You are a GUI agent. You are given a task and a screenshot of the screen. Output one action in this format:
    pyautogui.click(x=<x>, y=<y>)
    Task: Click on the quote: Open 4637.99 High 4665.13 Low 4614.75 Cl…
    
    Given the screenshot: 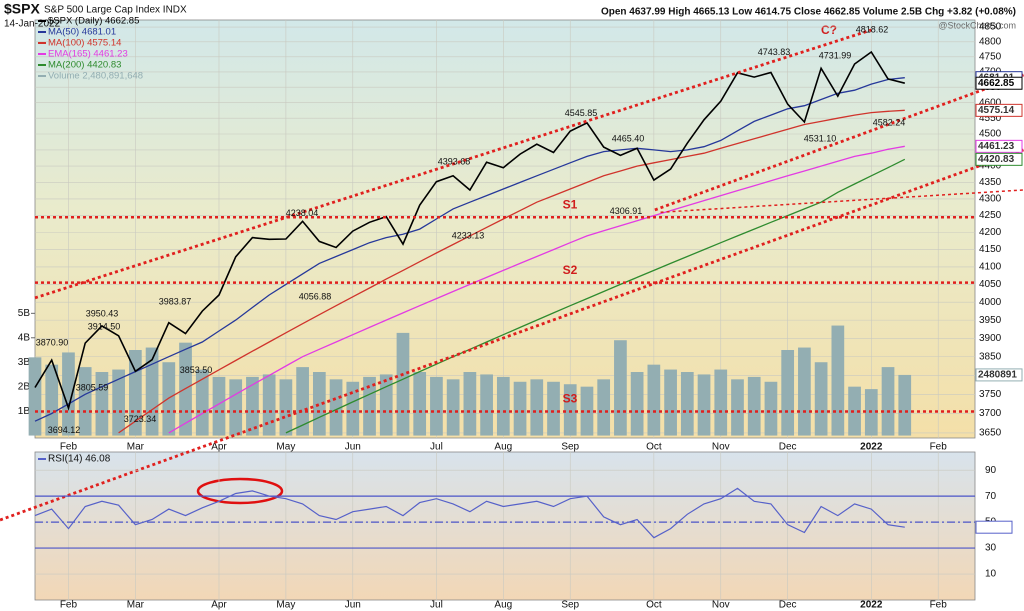 What is the action you would take?
    pyautogui.click(x=808, y=12)
    